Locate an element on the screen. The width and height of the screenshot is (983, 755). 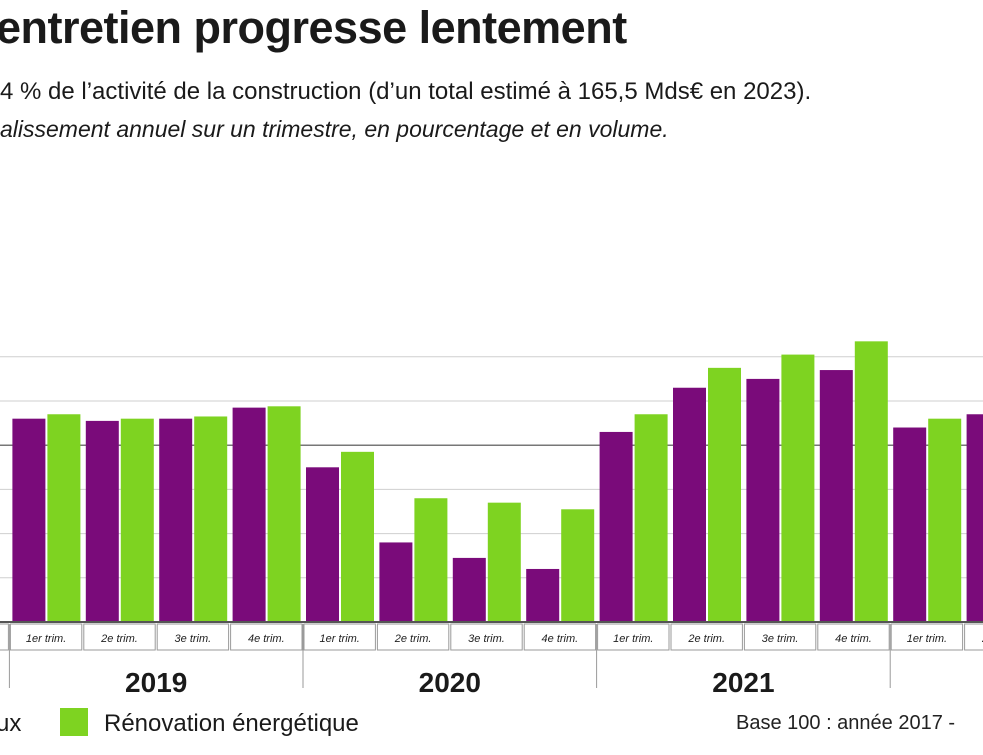
chart-title: entretien progresse lentement is located at coordinates (313, 27).